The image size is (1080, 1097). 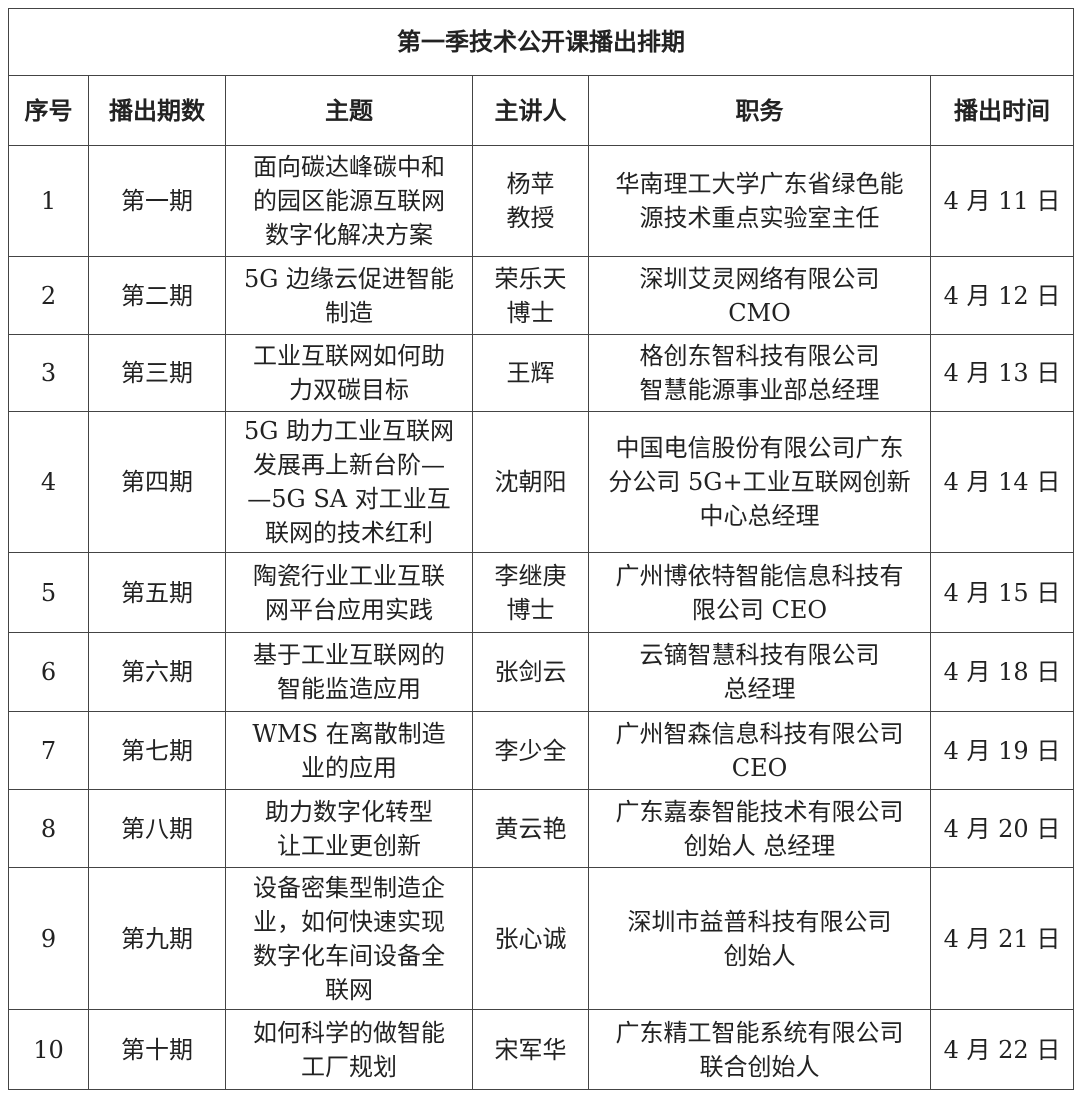 What do you see at coordinates (759, 592) in the screenshot?
I see `cell-position: 广州博依特智能信息科技有 限公司 CEO` at bounding box center [759, 592].